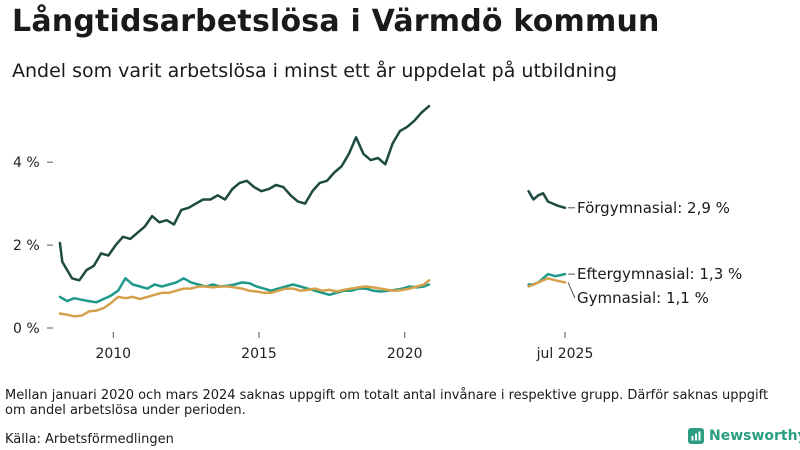  Describe the element at coordinates (547, 199) in the screenshot. I see `series-line-förgymnasial` at that location.